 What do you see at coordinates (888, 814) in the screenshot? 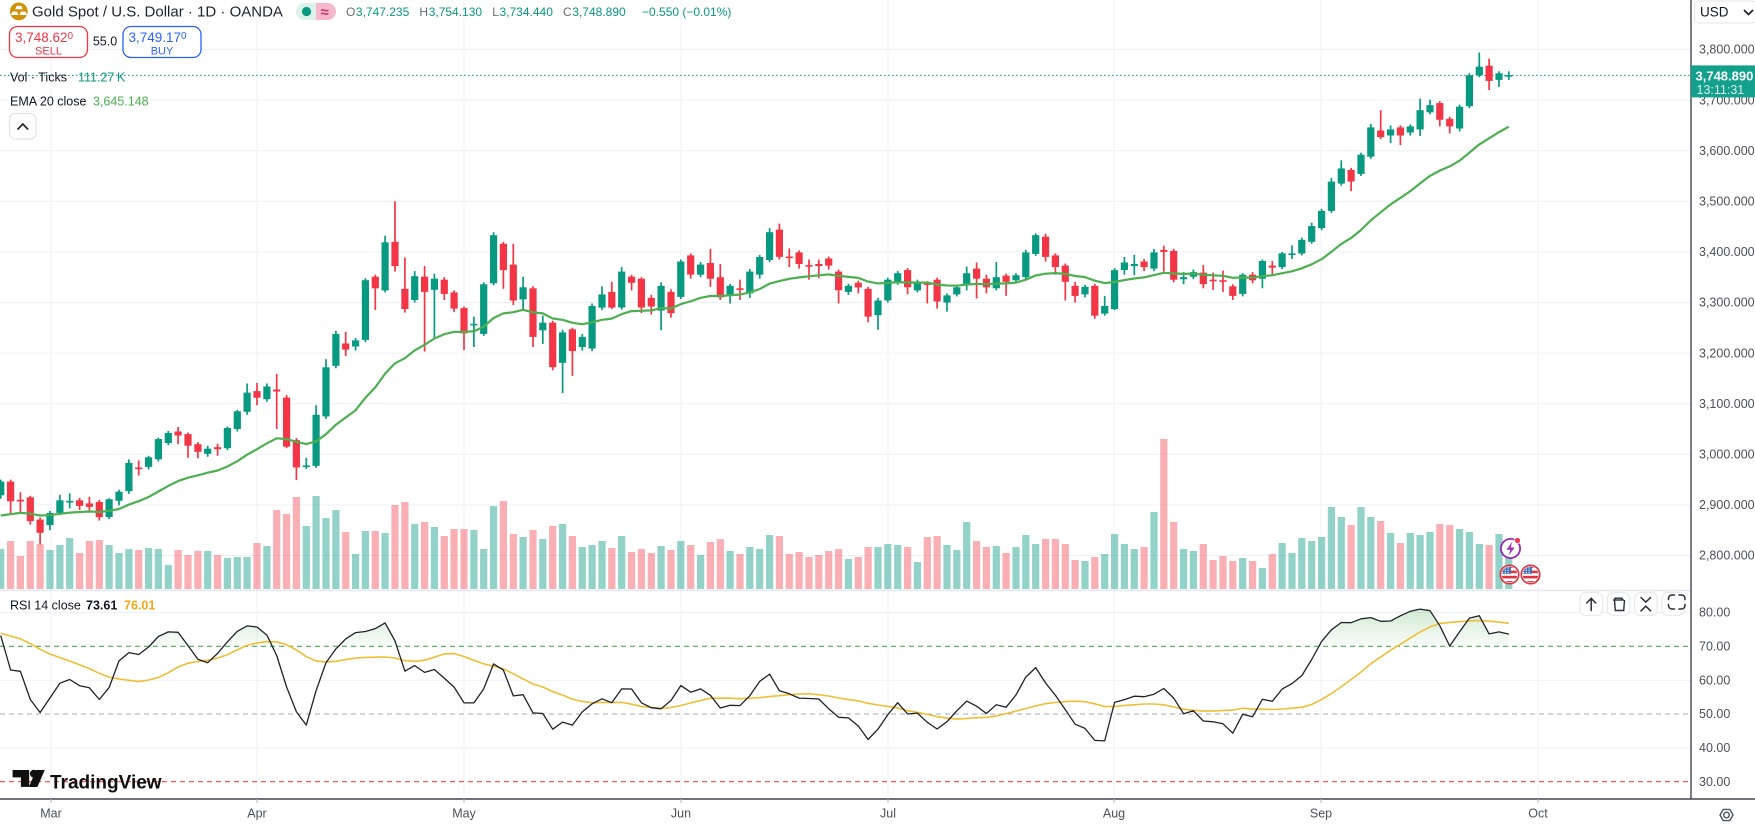
I see `svg-text: Jul` at bounding box center [888, 814].